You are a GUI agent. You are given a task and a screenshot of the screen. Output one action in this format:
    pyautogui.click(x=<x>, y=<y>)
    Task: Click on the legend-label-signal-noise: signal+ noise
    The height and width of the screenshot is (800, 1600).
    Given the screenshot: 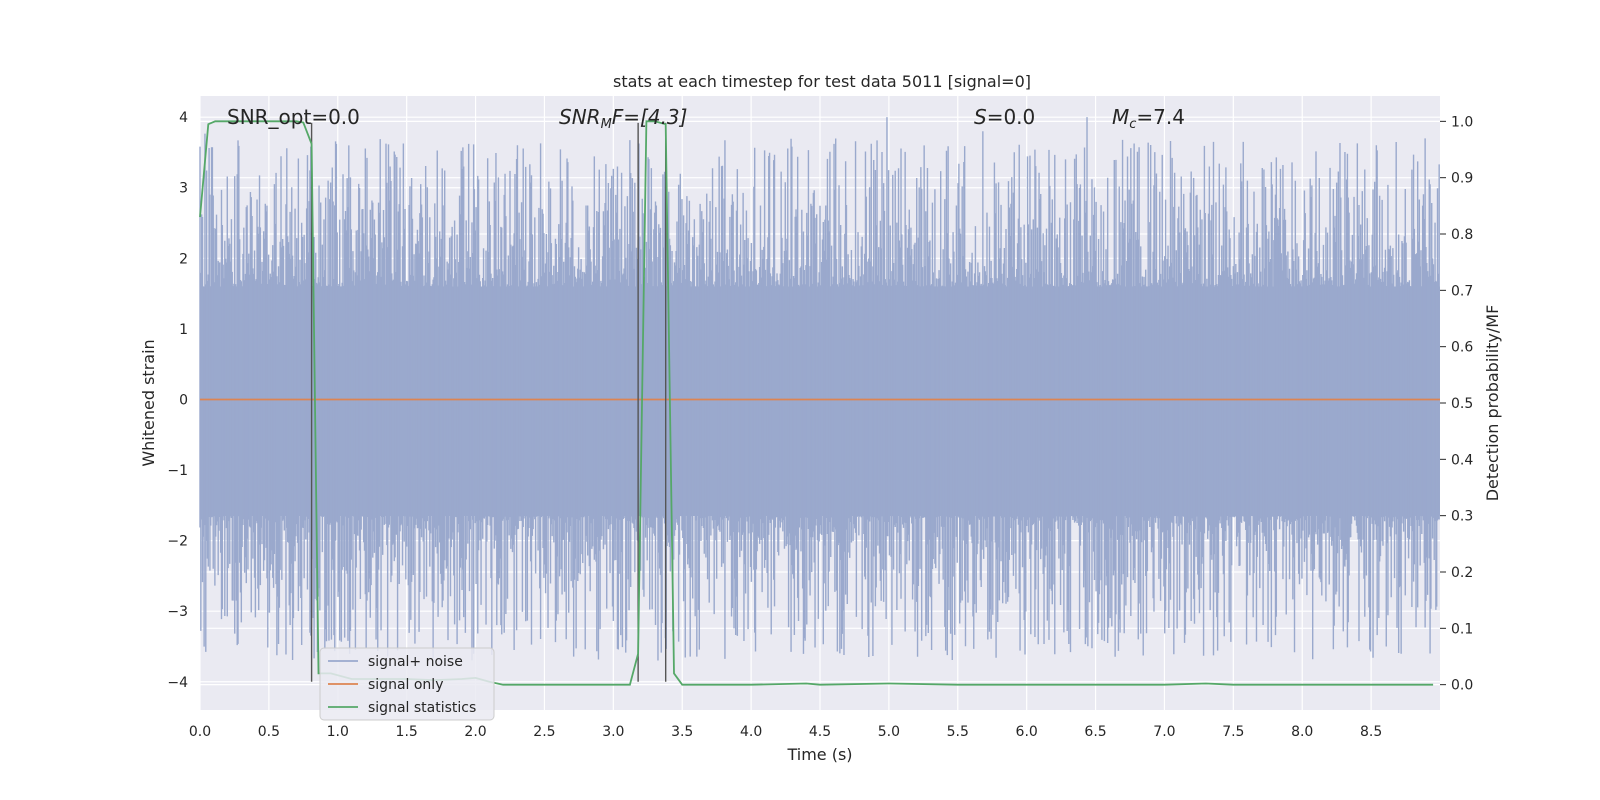 What is the action you would take?
    pyautogui.click(x=415, y=662)
    